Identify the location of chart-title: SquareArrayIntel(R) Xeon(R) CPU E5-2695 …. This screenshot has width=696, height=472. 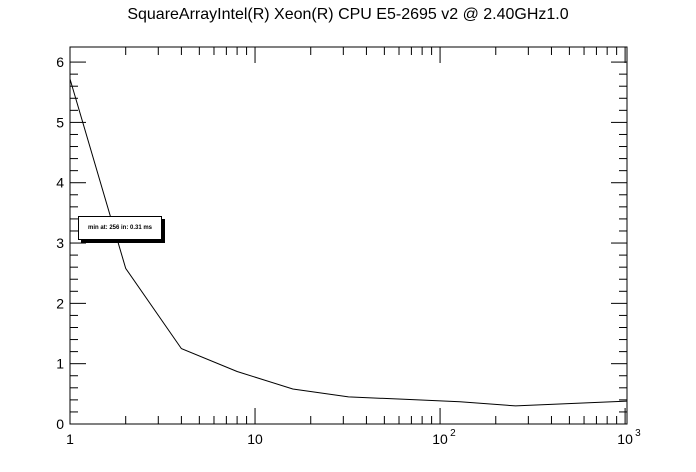
(348, 14).